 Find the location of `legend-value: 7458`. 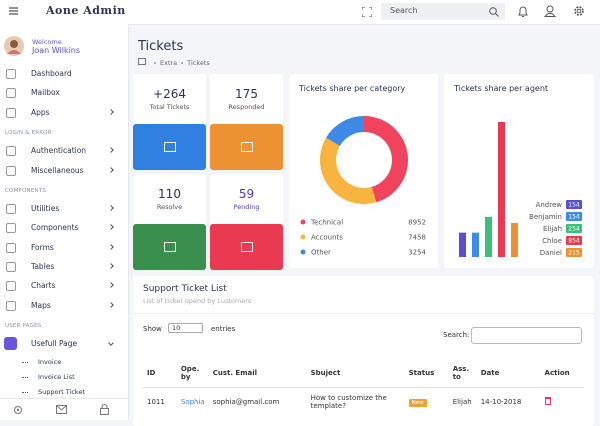

legend-value: 7458 is located at coordinates (417, 238).